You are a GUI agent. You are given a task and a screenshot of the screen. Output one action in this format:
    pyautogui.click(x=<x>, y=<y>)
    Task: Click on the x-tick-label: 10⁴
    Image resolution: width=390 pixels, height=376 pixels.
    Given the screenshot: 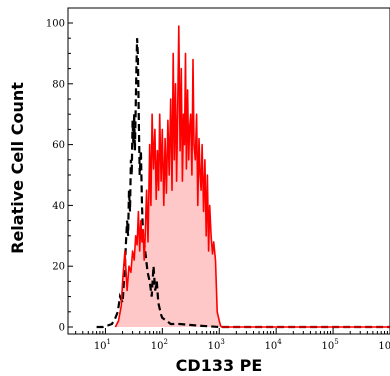 What is the action you would take?
    pyautogui.click(x=274, y=345)
    